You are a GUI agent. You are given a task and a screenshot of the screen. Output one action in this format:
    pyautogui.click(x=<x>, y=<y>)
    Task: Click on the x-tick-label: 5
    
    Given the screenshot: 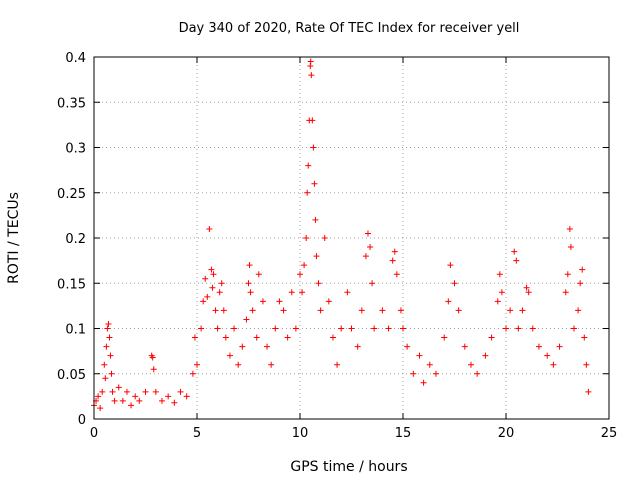 What is the action you would take?
    pyautogui.click(x=197, y=433)
    